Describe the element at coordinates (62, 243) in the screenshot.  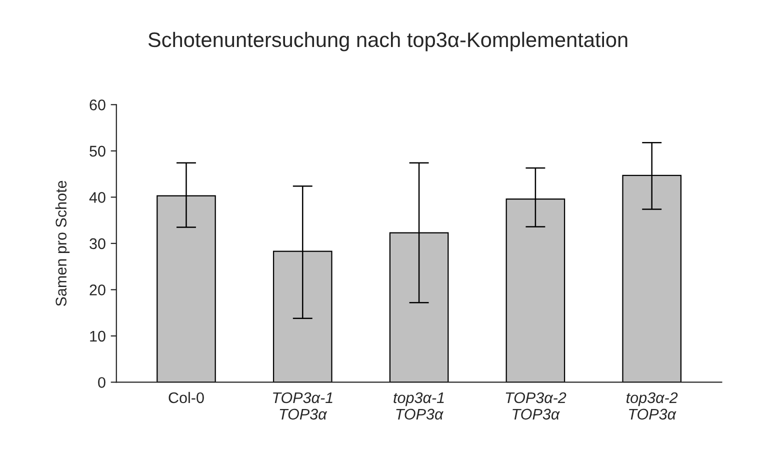
I see `y-axis-title: Samen pro Schote` at that location.